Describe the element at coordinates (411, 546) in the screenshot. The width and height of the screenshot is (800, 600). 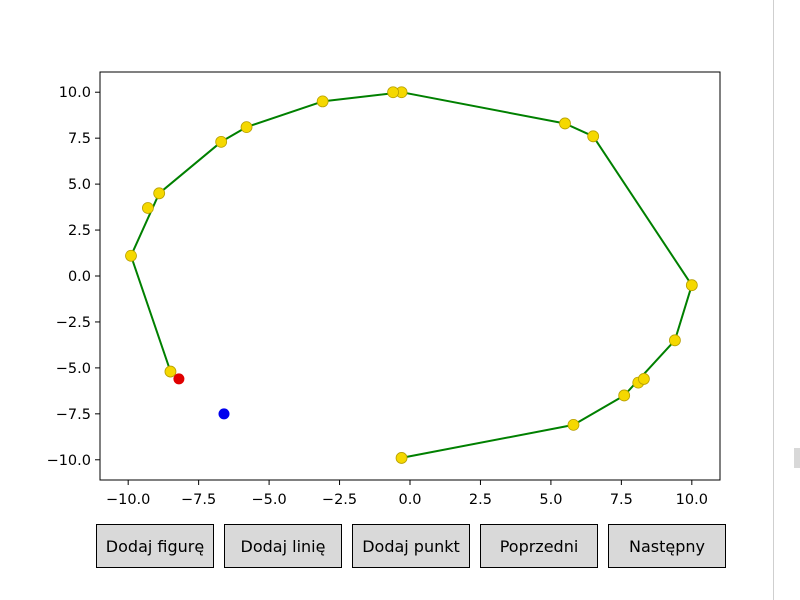
I see `add-point-button: Dodaj punkt` at that location.